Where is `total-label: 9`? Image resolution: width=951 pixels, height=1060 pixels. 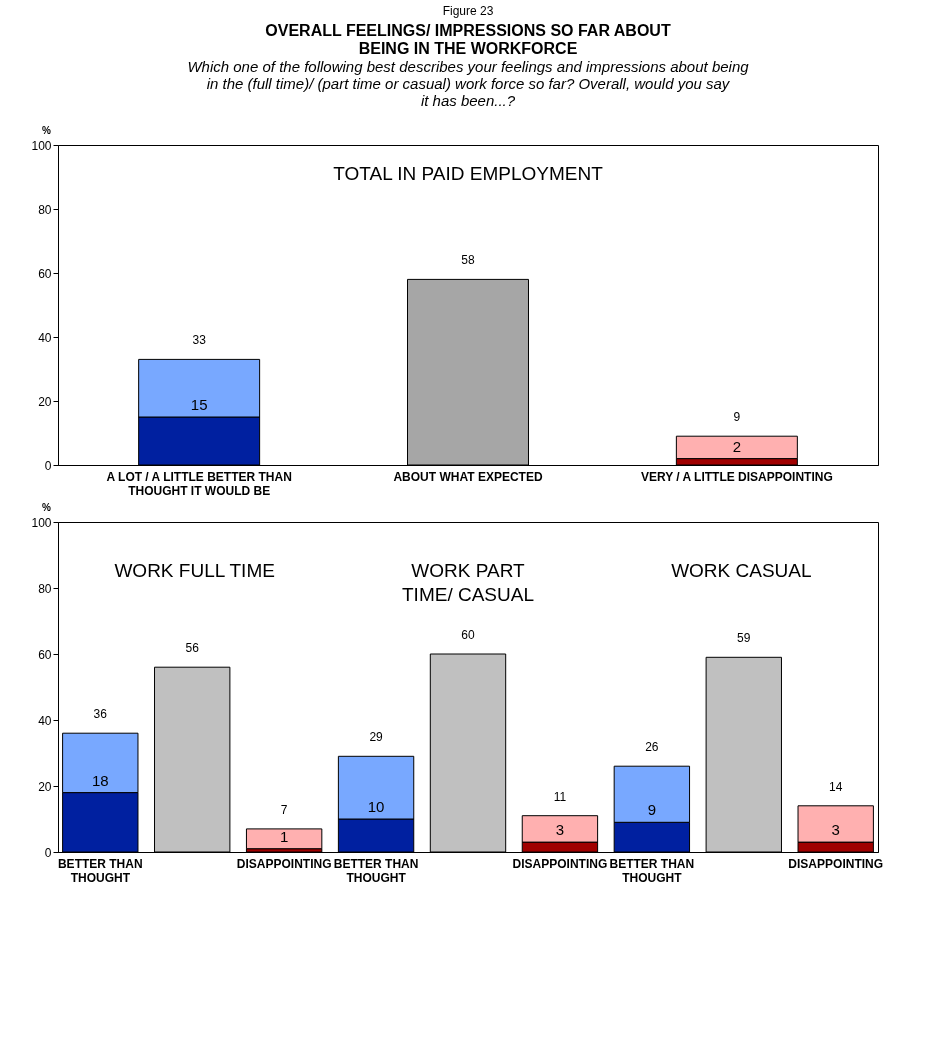
total-label: 9 is located at coordinates (737, 417).